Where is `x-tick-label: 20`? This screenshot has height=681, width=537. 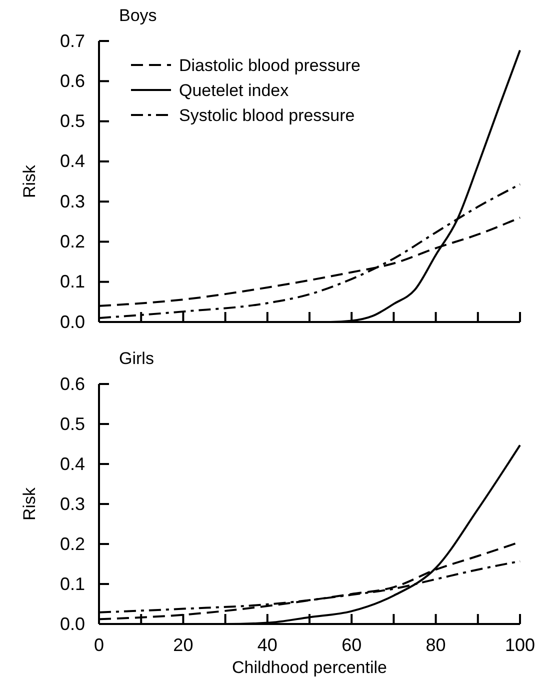
x-tick-label: 20 is located at coordinates (183, 644).